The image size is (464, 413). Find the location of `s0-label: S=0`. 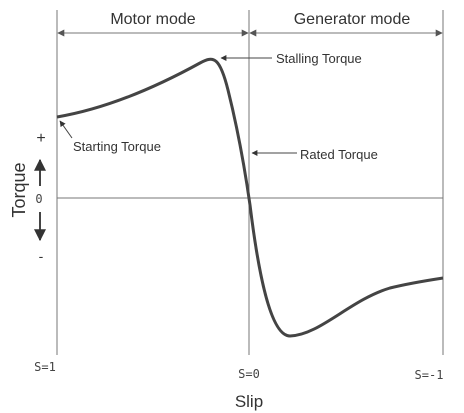

s0-label: S=0 is located at coordinates (249, 374).